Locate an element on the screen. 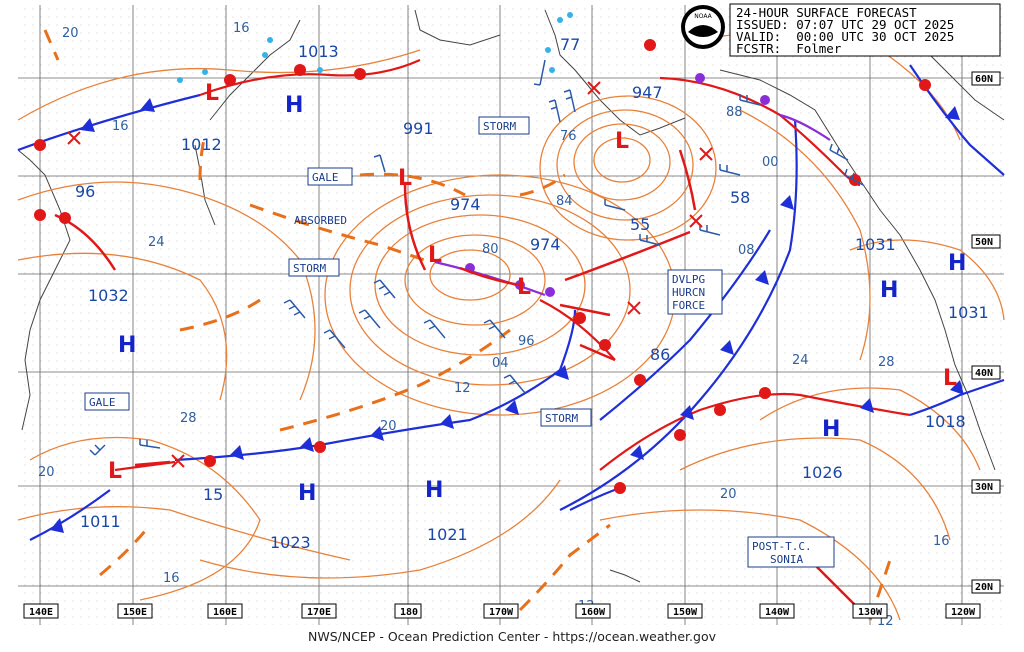 This screenshot has width=1024, height=652. lat-label: 40N is located at coordinates (984, 373).